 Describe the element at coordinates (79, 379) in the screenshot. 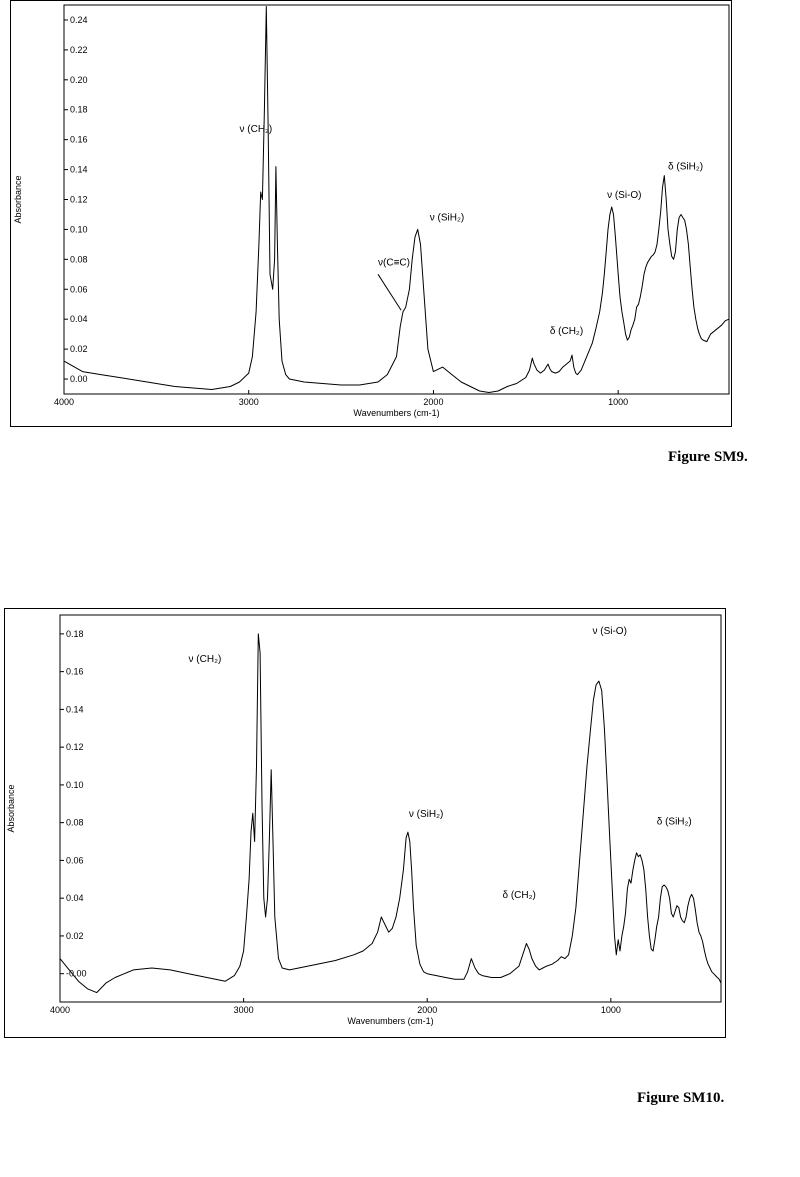

I see `y-tick-label: 0.00` at that location.